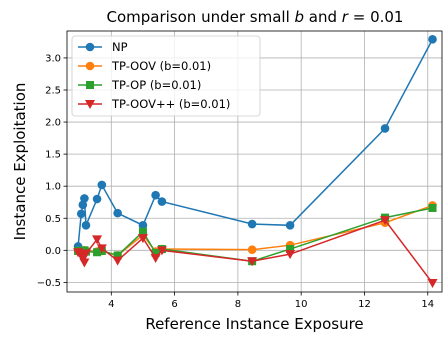 The image size is (448, 354). Describe the element at coordinates (53, 251) in the screenshot. I see `y-tick-label: 0.0` at that location.